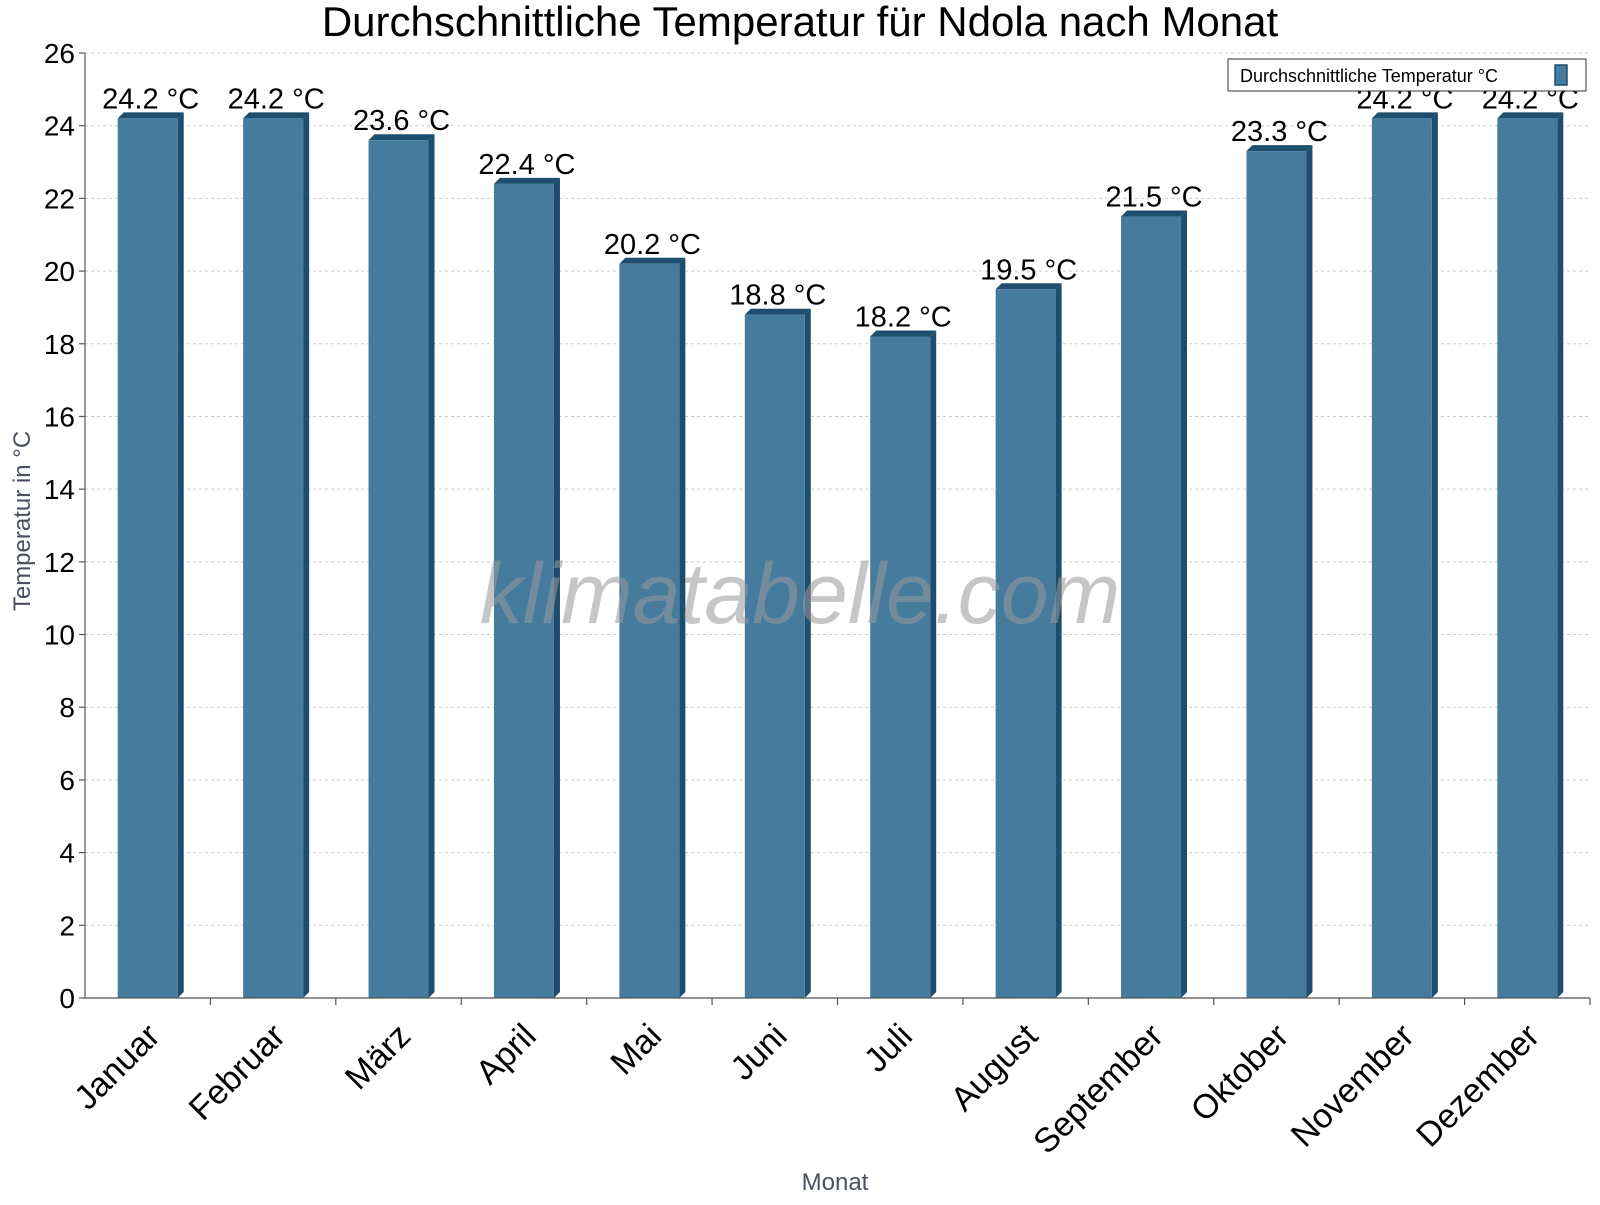  What do you see at coordinates (1561, 75) in the screenshot?
I see `legend-swatch` at bounding box center [1561, 75].